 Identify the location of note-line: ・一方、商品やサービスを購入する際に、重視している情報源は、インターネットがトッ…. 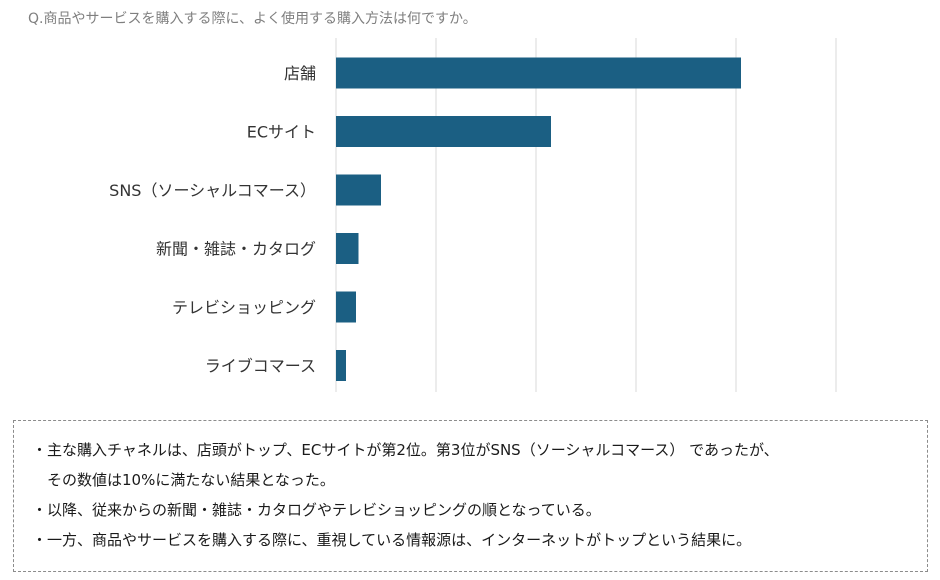
(392, 540).